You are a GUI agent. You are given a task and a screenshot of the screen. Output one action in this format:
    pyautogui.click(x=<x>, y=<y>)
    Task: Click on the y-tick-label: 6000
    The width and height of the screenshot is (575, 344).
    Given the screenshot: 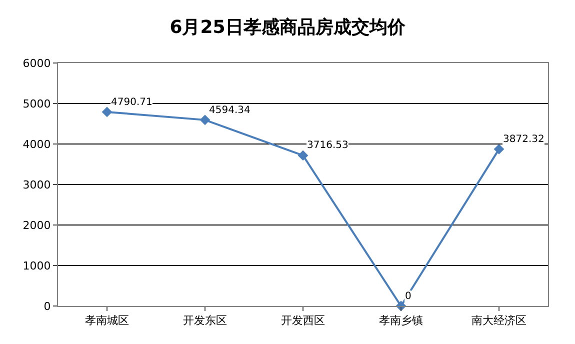 What is the action you would take?
    pyautogui.click(x=36, y=63)
    